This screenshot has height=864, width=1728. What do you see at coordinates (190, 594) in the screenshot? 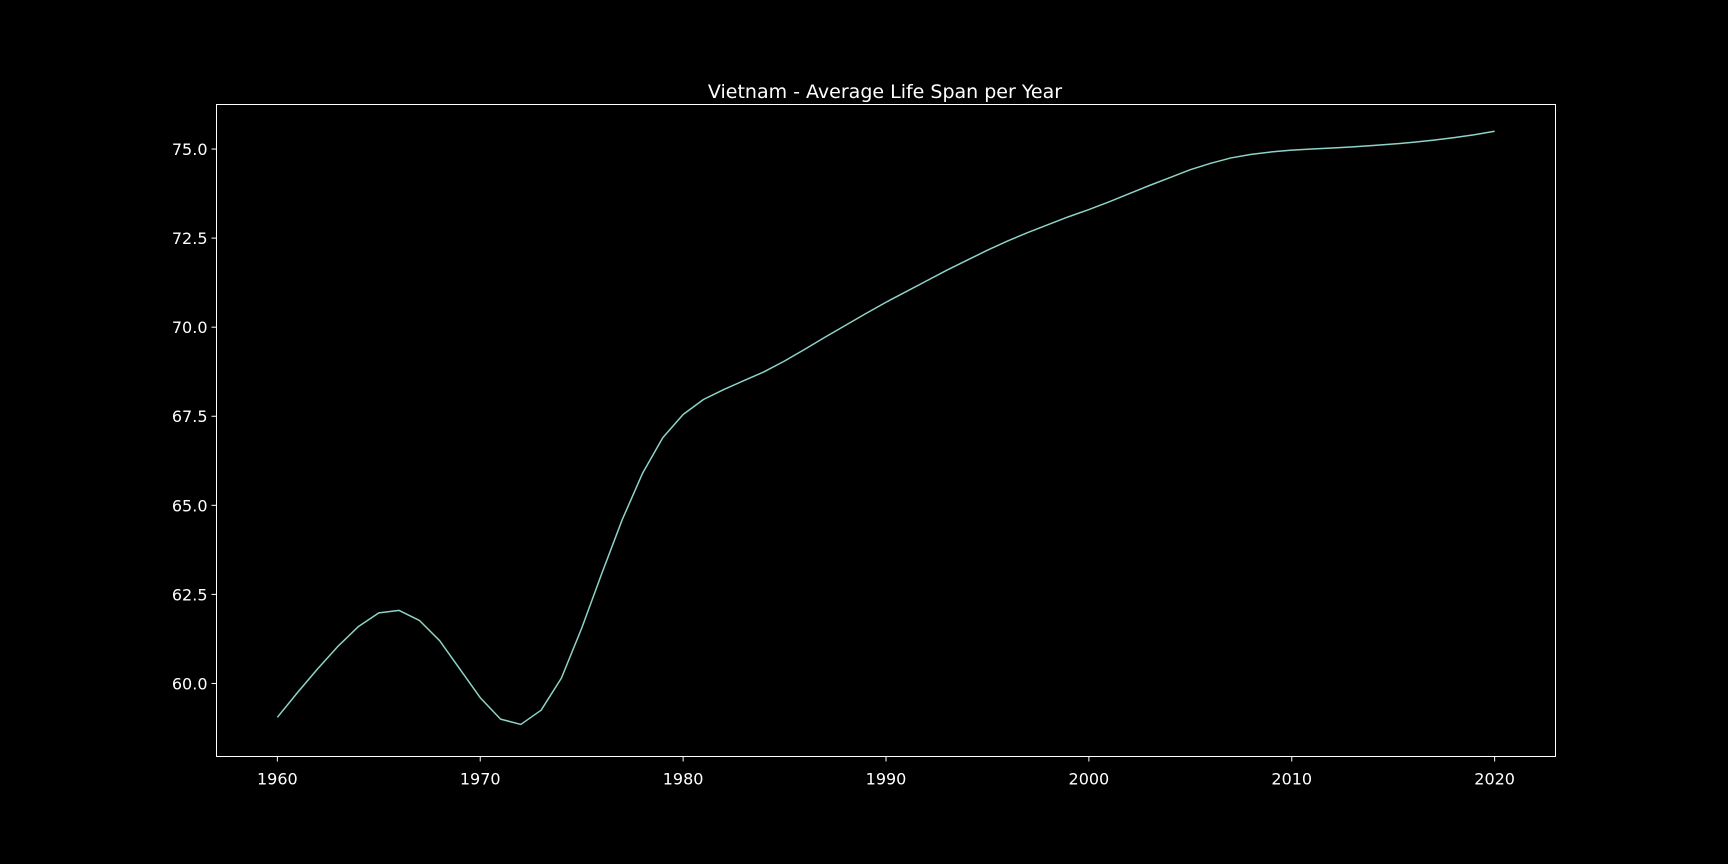
I see `y-tick-label: 62.5` at bounding box center [190, 594].